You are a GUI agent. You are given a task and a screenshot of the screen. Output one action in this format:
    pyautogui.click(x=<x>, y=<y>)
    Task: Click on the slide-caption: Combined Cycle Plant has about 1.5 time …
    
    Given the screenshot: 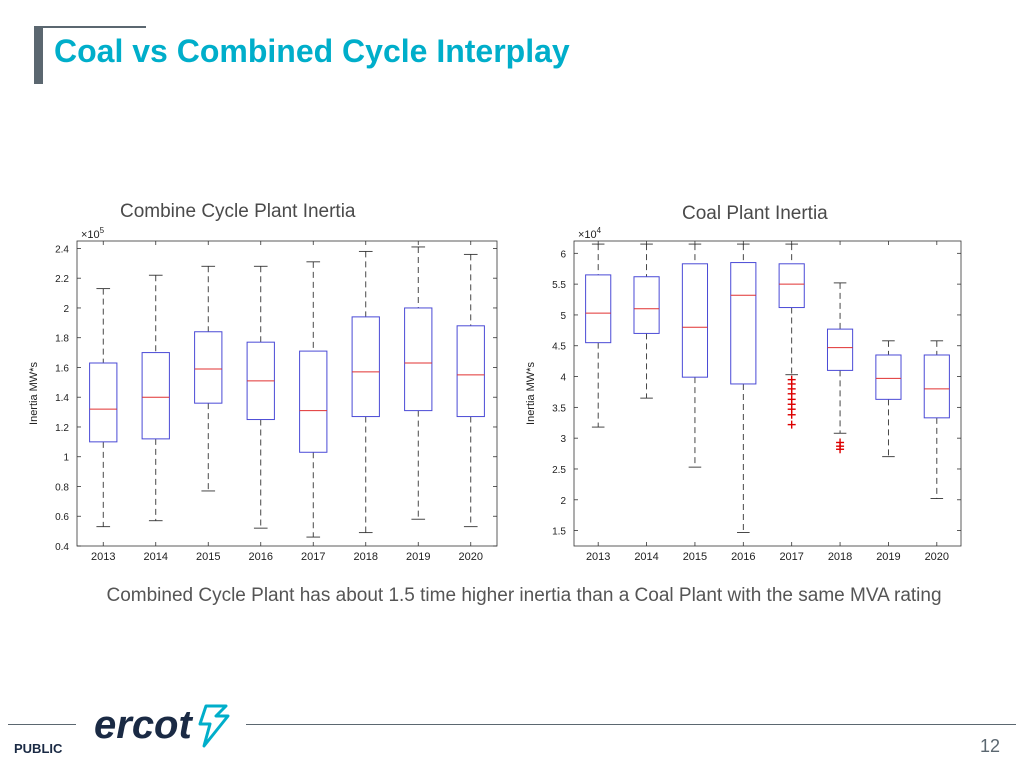 What is the action you would take?
    pyautogui.click(x=524, y=595)
    